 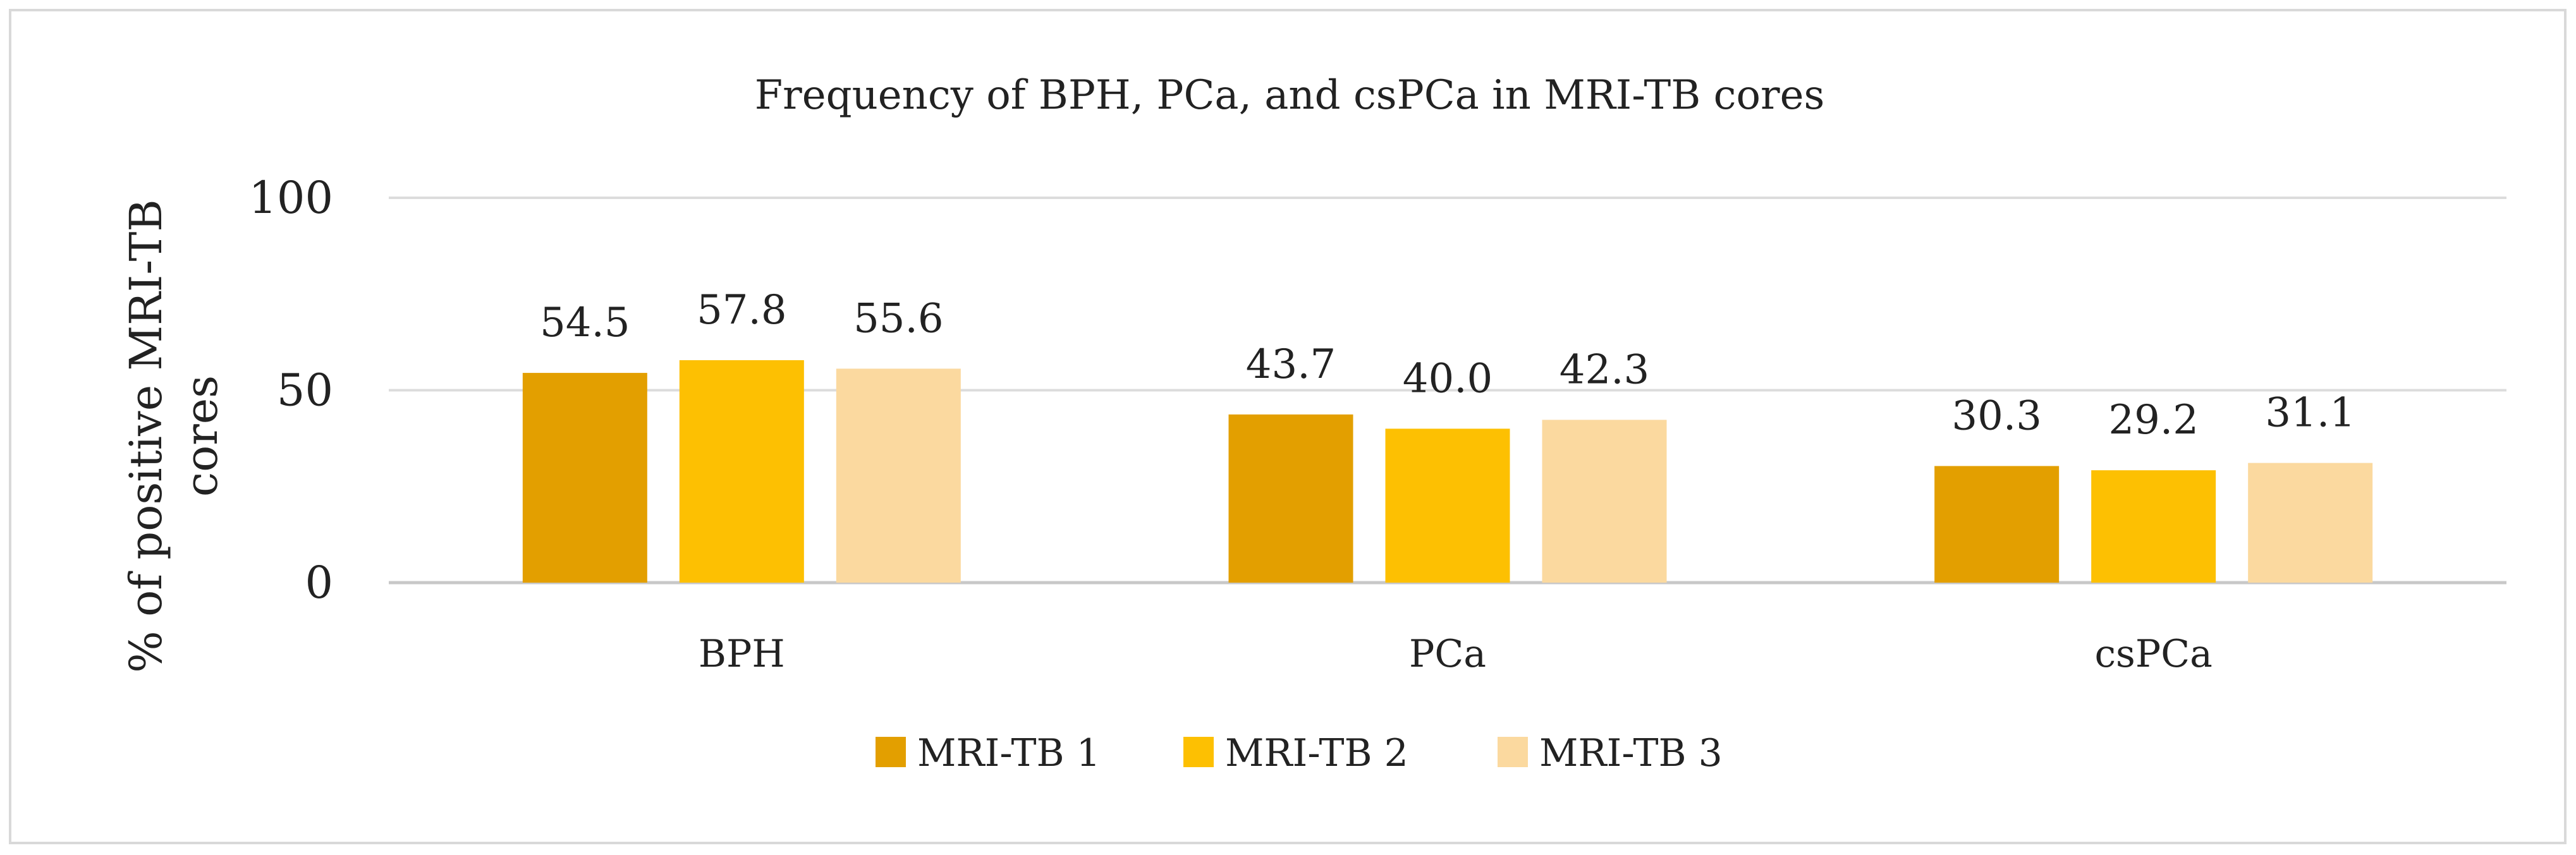 I want to click on data-label: 55.6, so click(x=898, y=318).